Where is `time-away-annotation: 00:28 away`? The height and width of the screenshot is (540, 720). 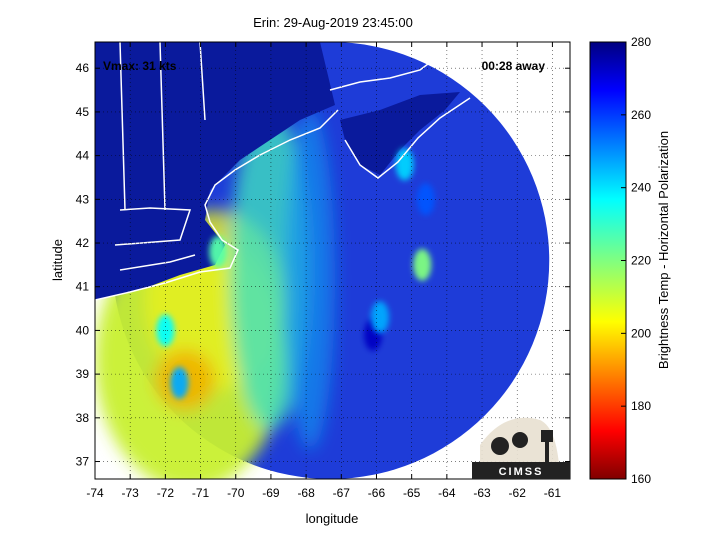 time-away-annotation: 00:28 away is located at coordinates (514, 66).